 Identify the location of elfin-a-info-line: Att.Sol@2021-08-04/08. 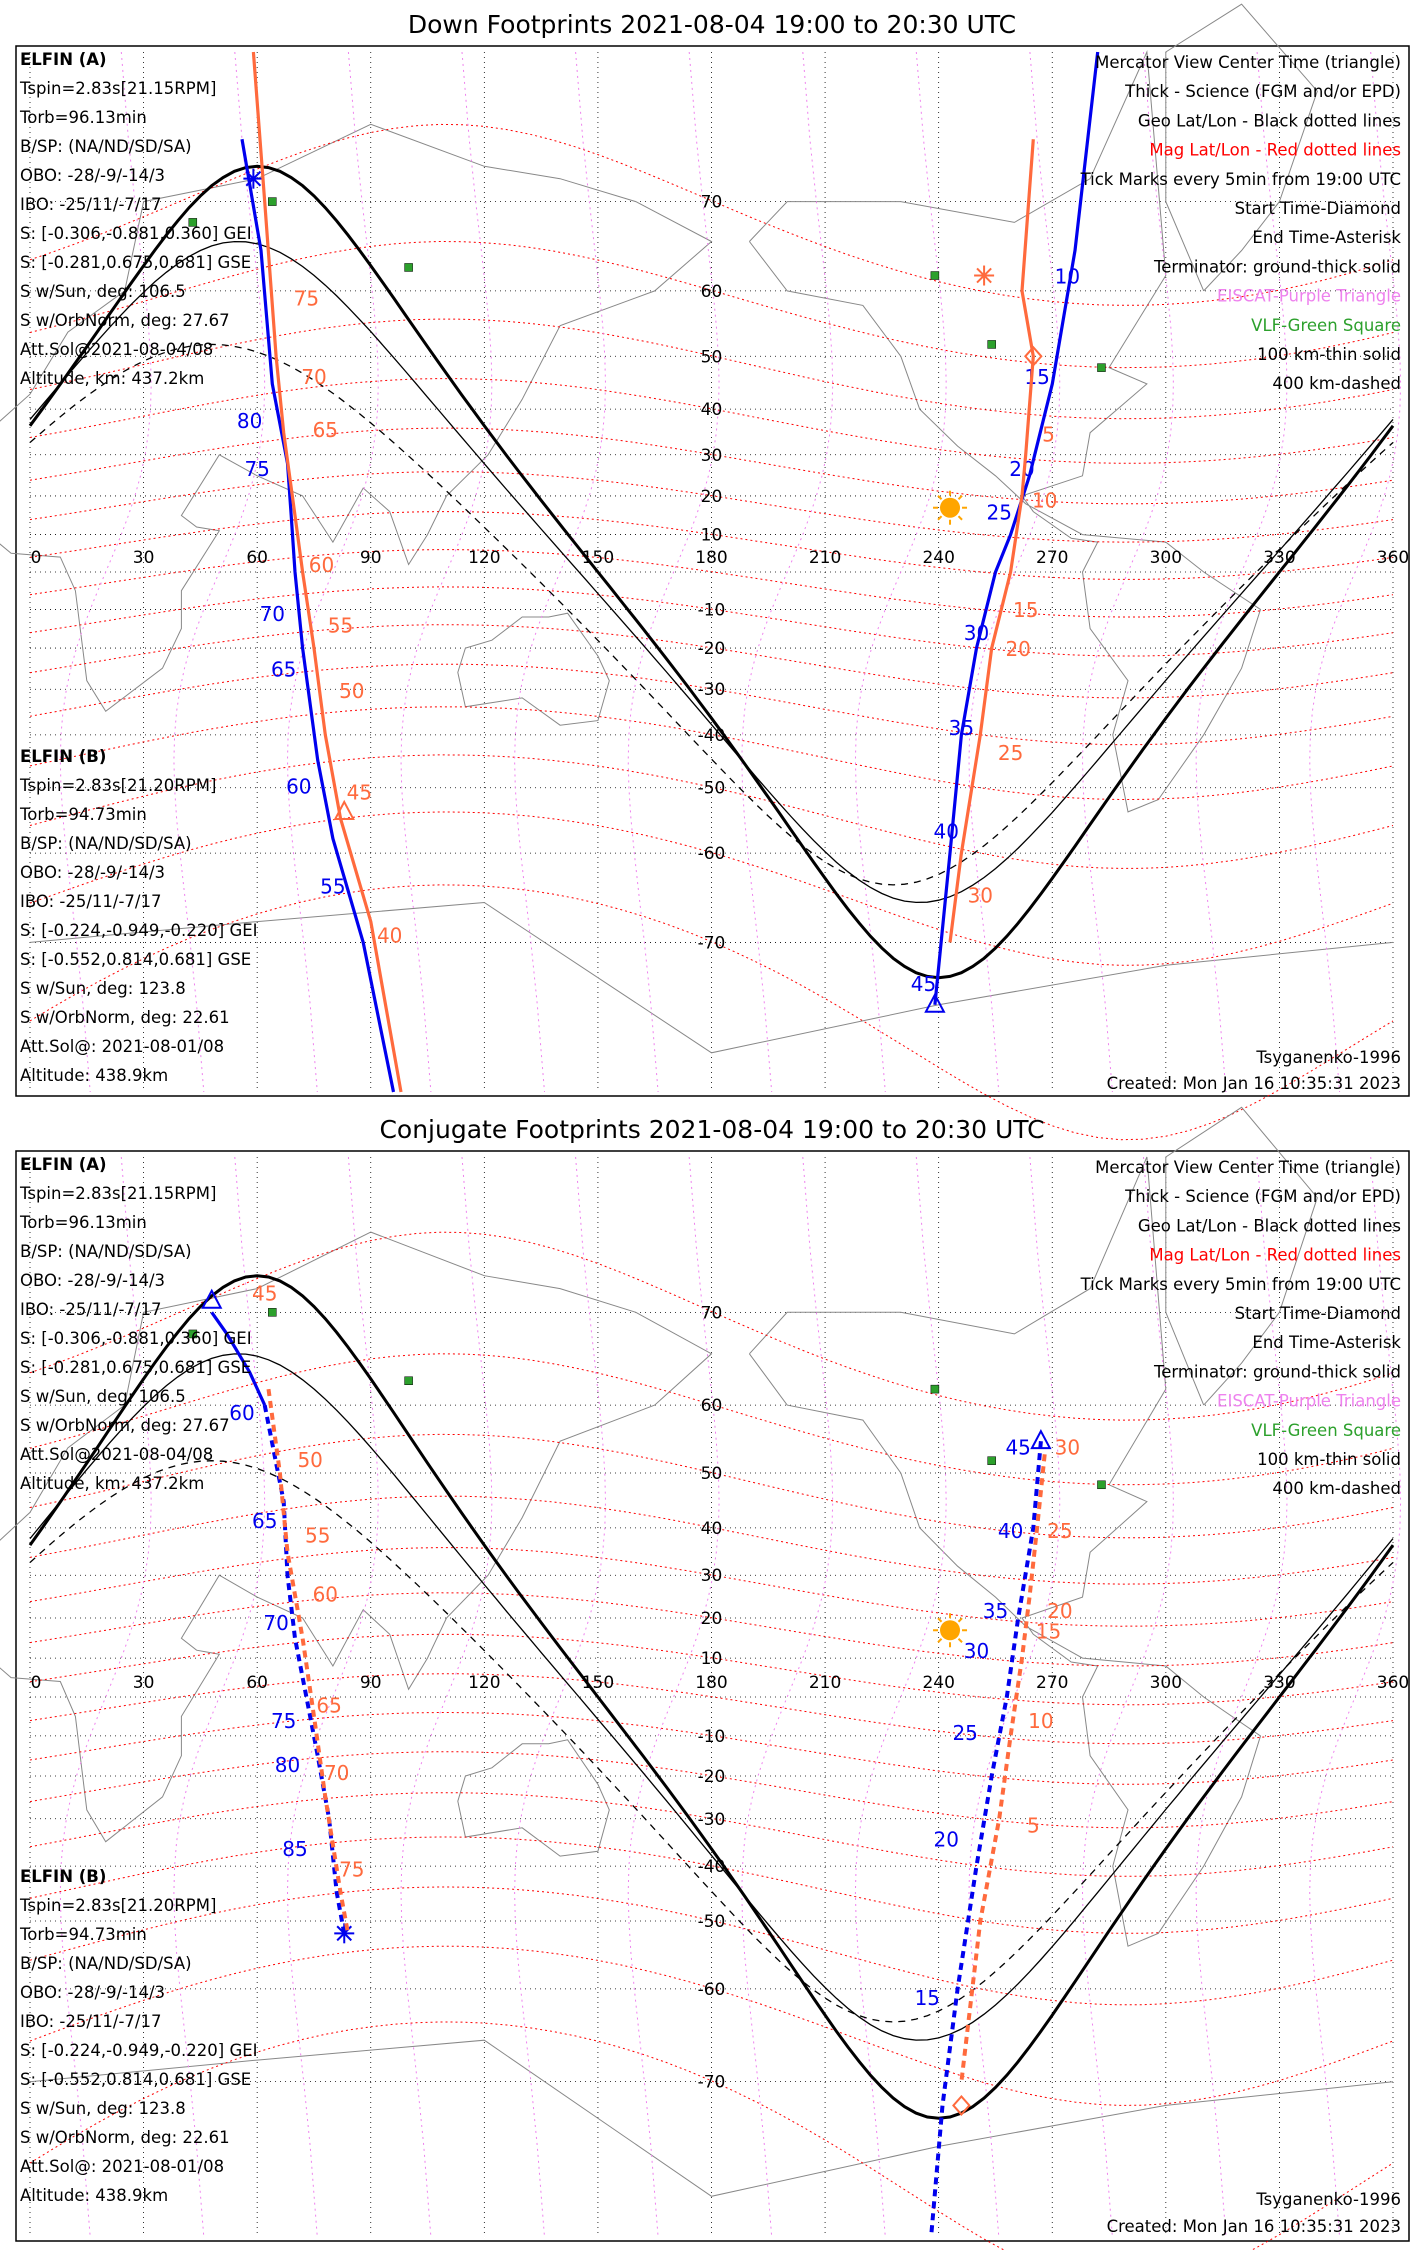
(116, 349).